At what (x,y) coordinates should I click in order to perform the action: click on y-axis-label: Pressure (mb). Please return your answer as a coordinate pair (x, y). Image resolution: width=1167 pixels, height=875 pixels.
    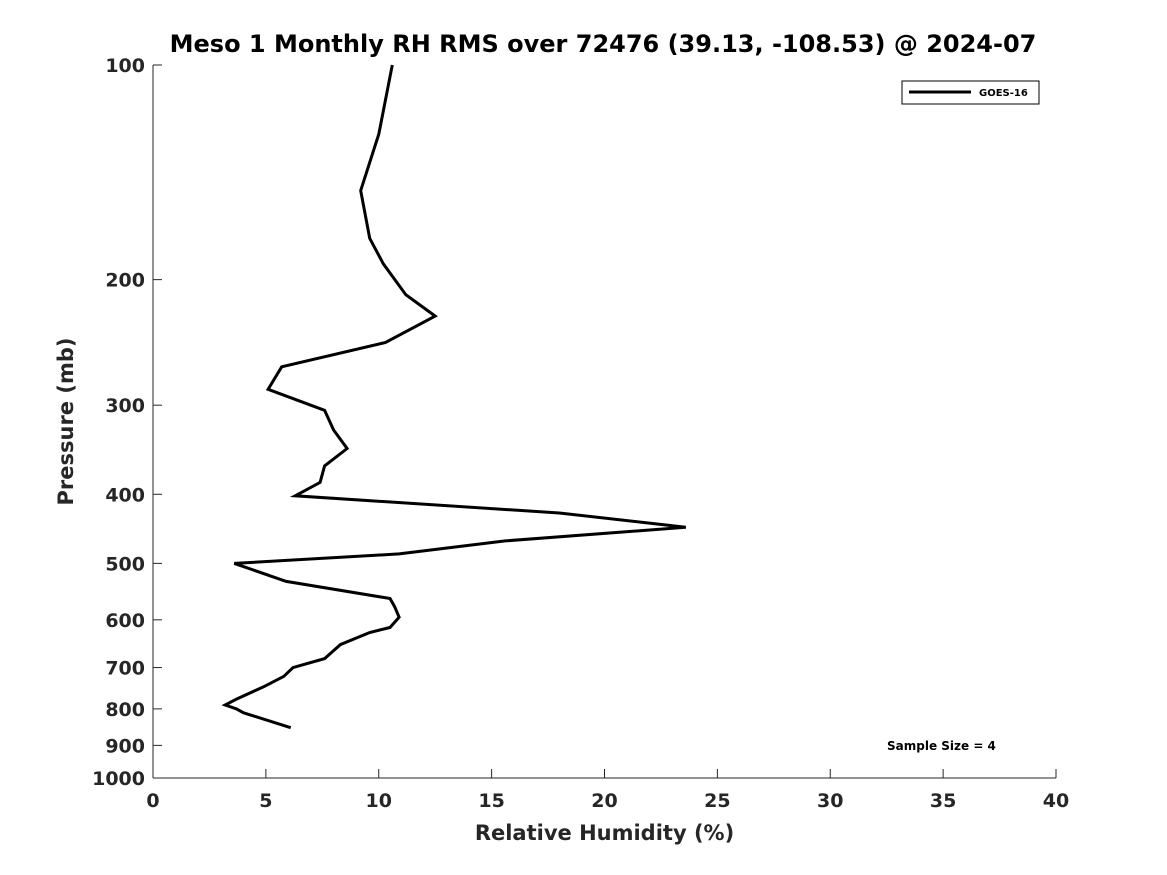
    Looking at the image, I should click on (66, 422).